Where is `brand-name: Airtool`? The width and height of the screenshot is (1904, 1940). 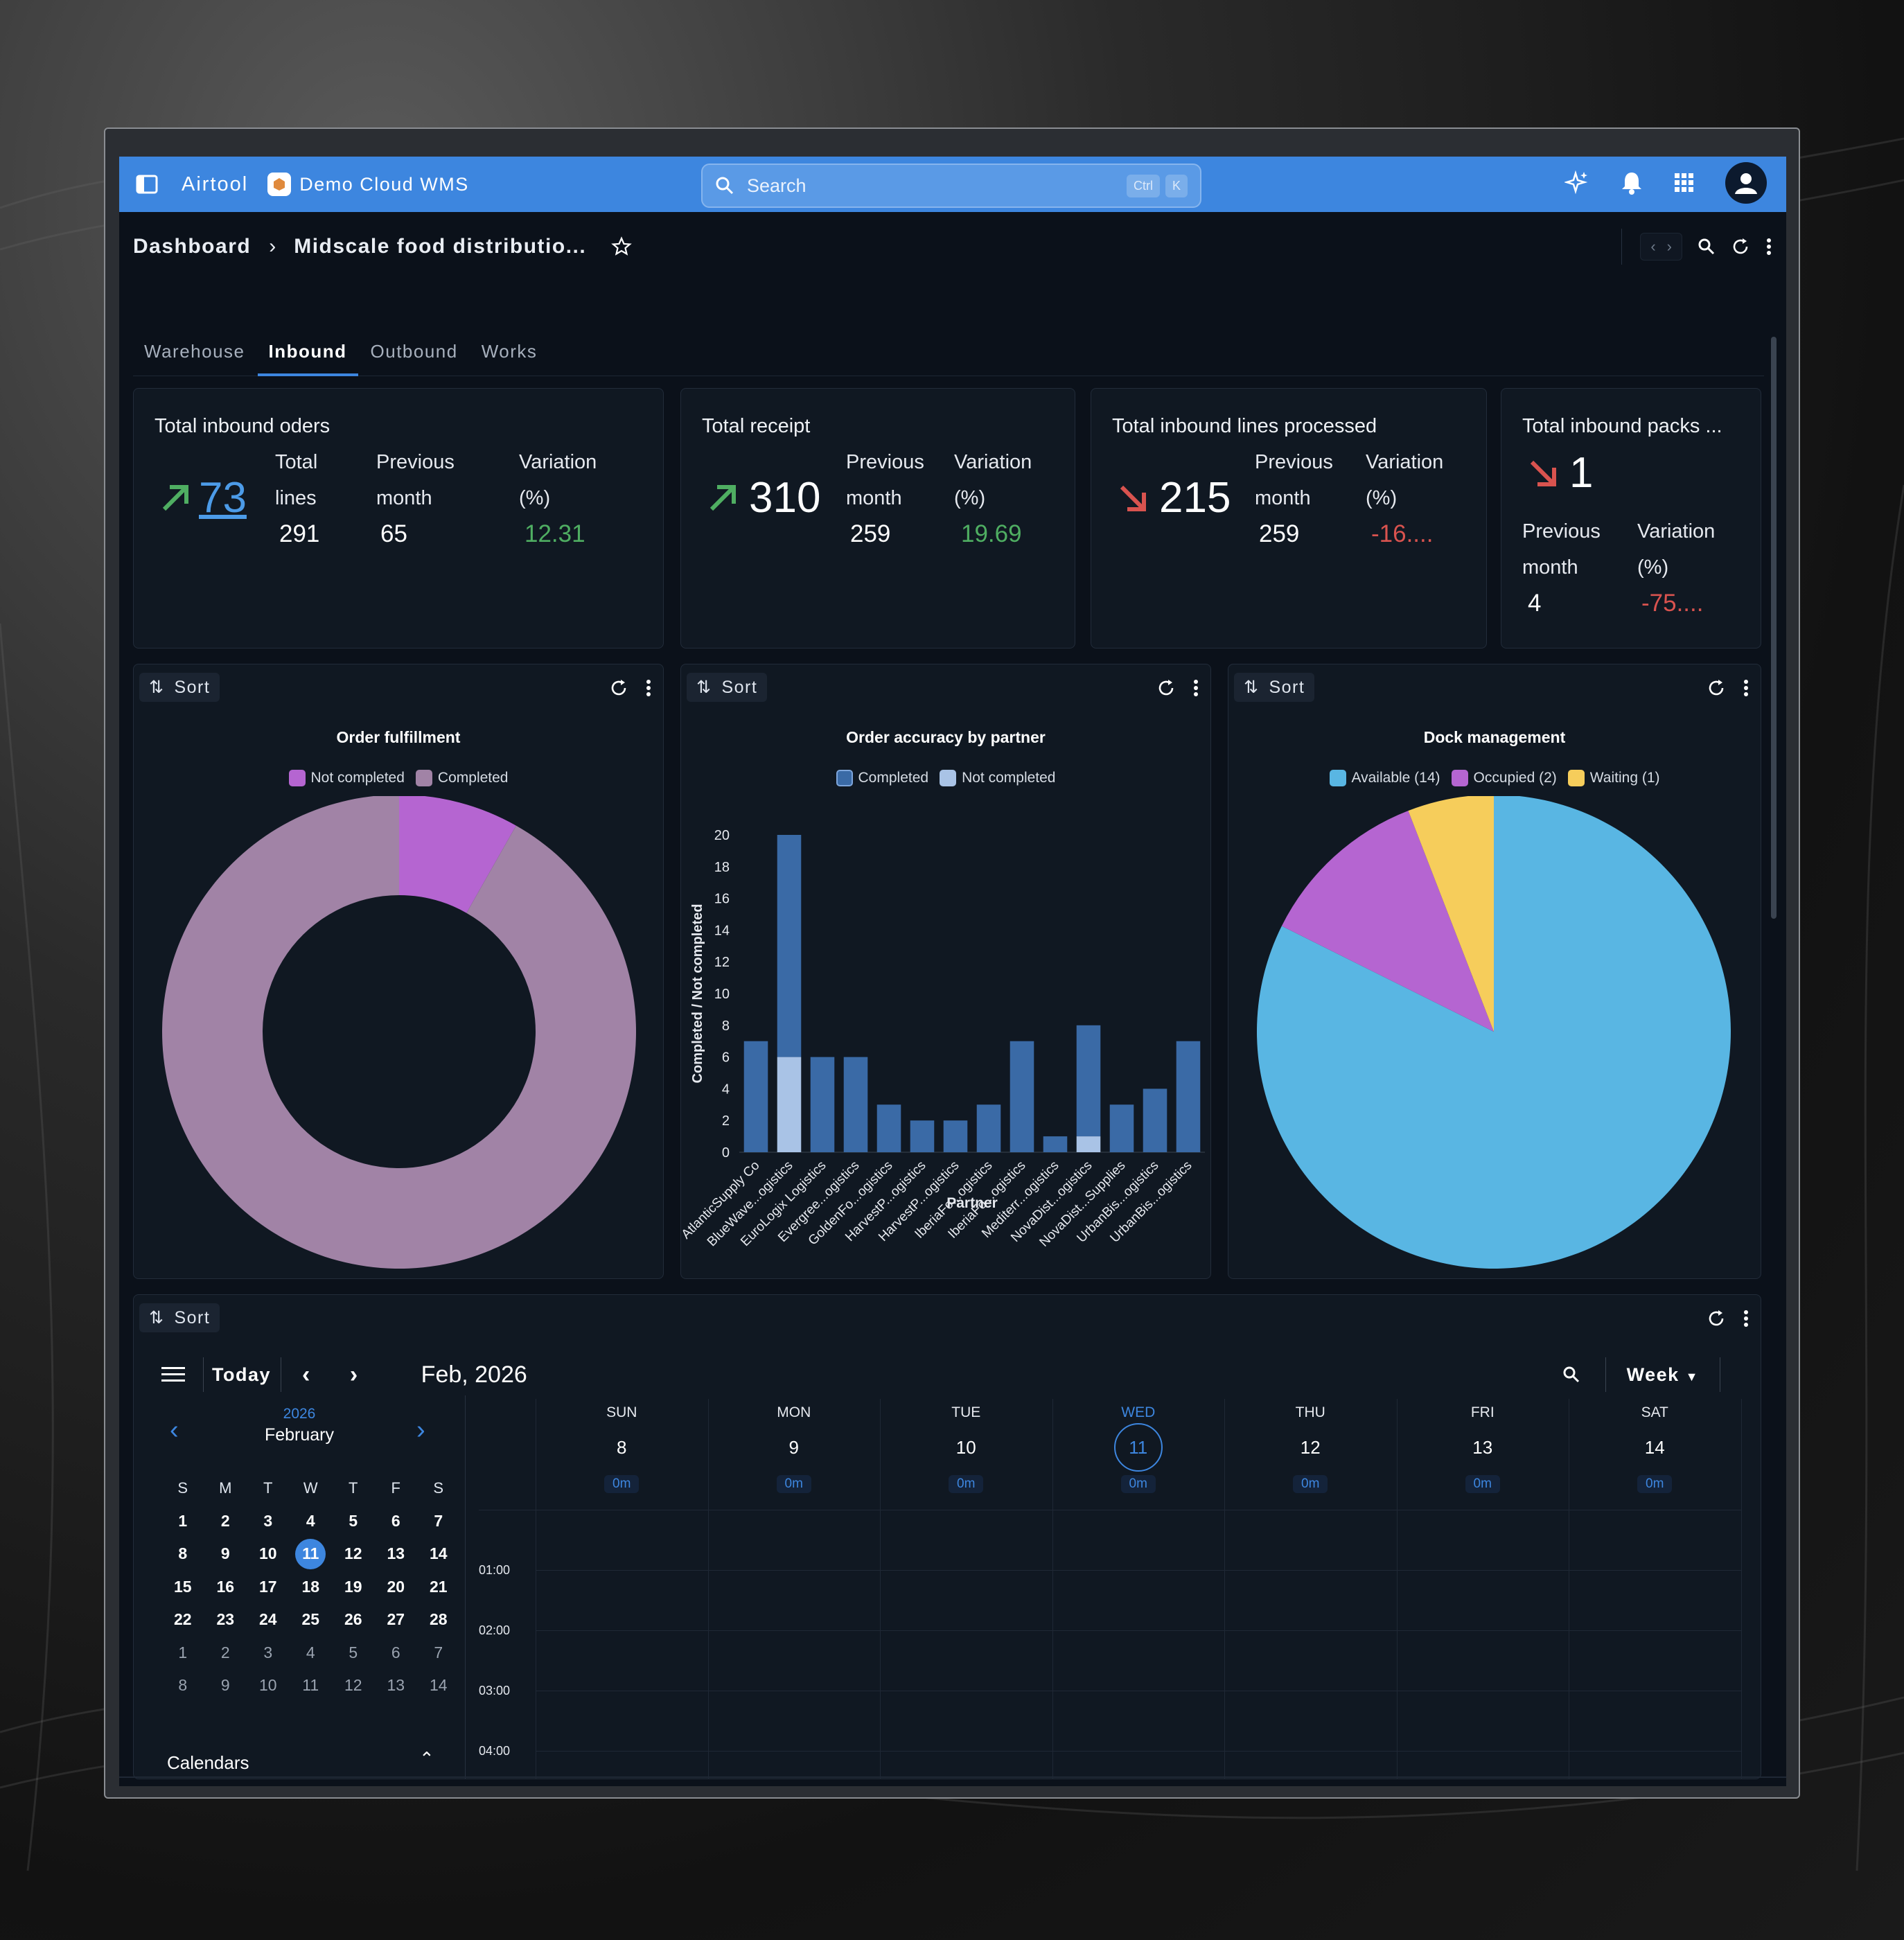 brand-name: Airtool is located at coordinates (215, 184).